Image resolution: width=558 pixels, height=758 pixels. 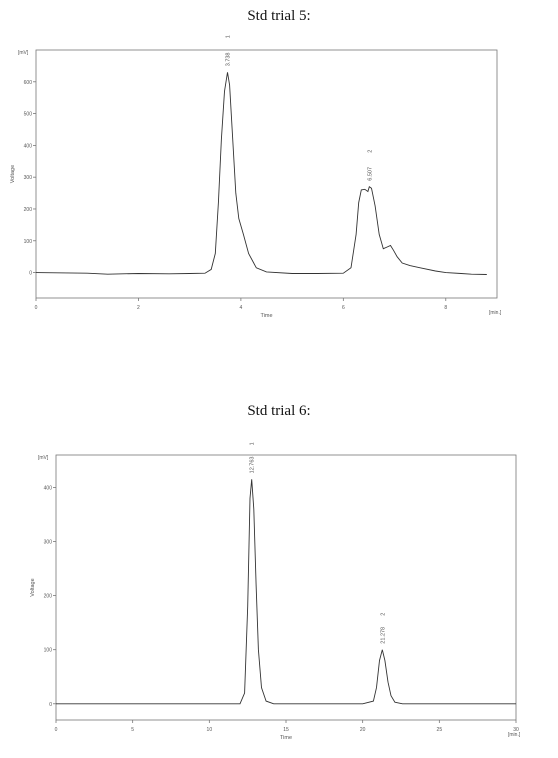 I want to click on chart-1-unit-label: [mV], so click(x=23, y=53).